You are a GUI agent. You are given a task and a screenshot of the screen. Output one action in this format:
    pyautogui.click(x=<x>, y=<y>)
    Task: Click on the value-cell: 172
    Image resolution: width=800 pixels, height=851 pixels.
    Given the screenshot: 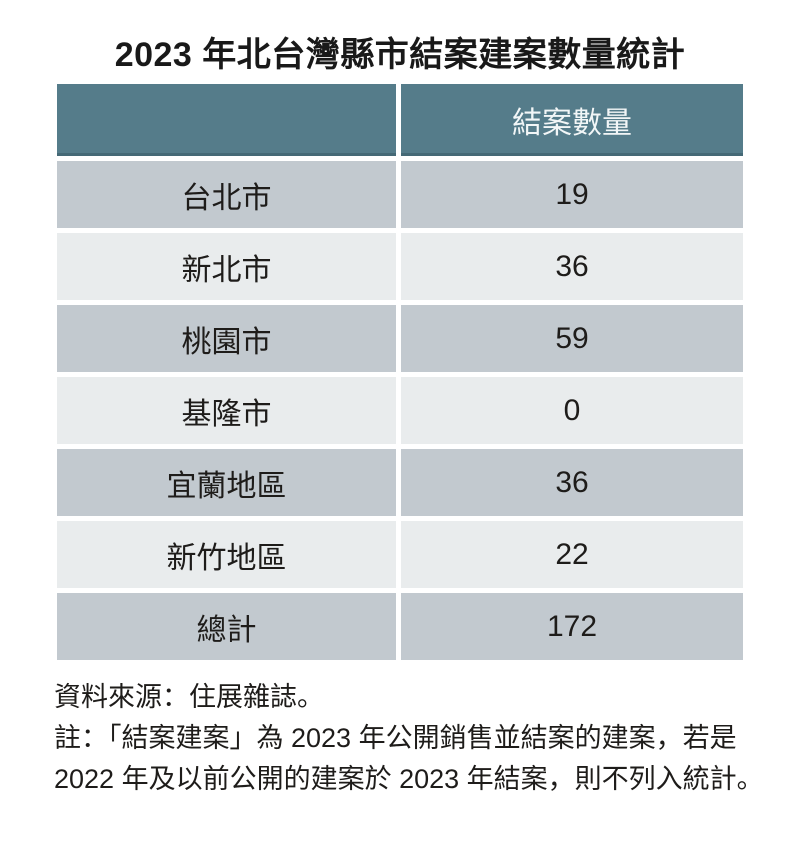 What is the action you would take?
    pyautogui.click(x=572, y=626)
    